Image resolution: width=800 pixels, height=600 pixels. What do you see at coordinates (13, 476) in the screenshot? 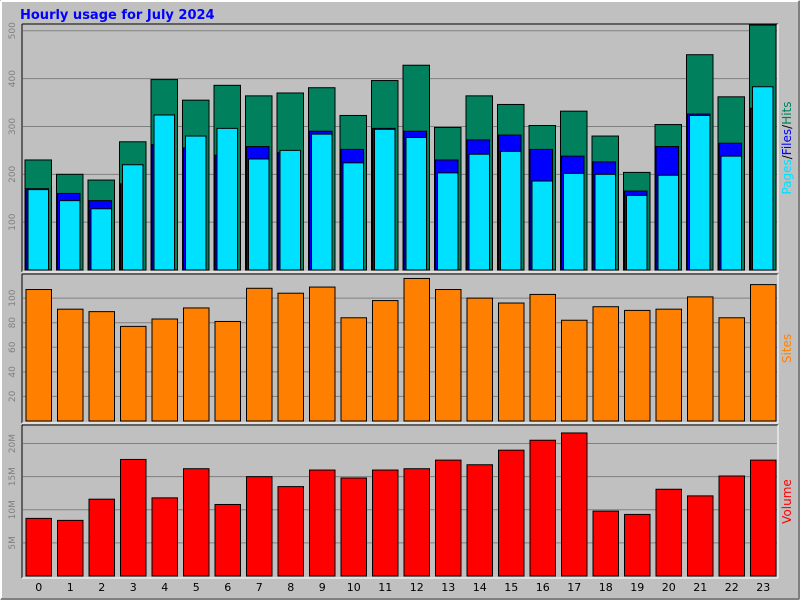
I see `y-tick-label: 15M` at bounding box center [13, 476].